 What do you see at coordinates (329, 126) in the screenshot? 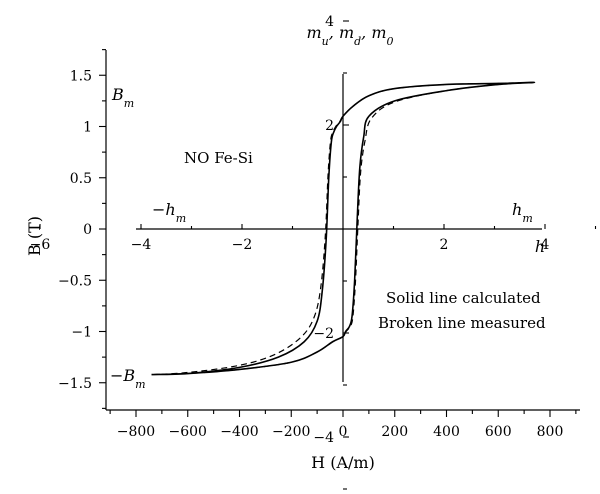
I see `m-tick-label: 2` at bounding box center [329, 126].